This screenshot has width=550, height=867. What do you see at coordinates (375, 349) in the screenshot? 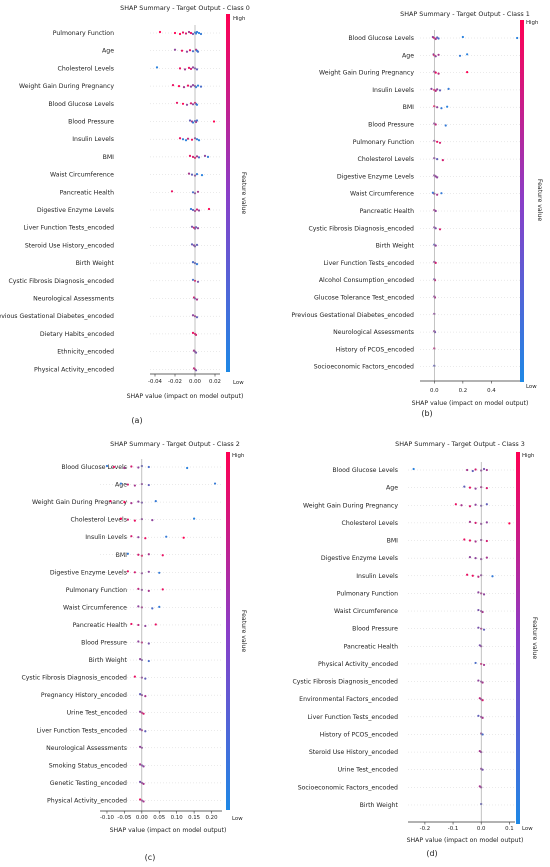
I see `feature-label: History of PCOS_encoded` at bounding box center [375, 349].